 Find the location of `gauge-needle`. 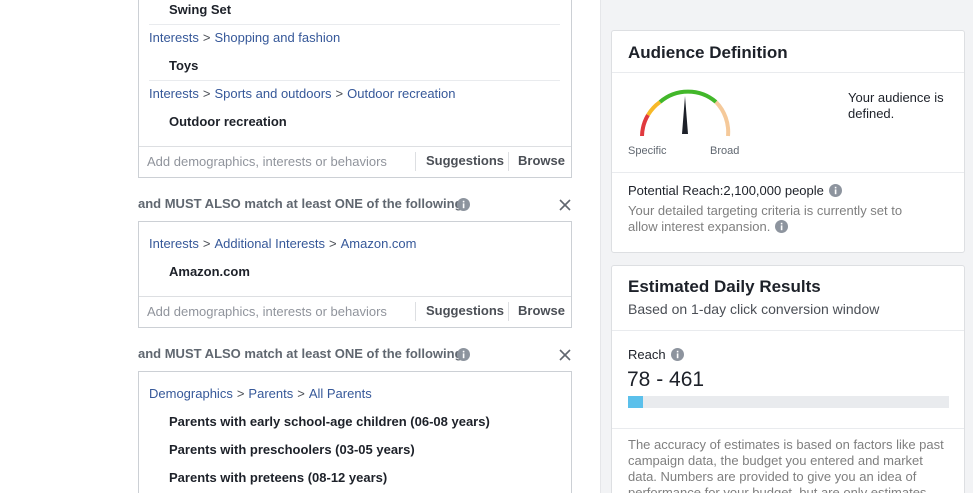

gauge-needle is located at coordinates (685, 115).